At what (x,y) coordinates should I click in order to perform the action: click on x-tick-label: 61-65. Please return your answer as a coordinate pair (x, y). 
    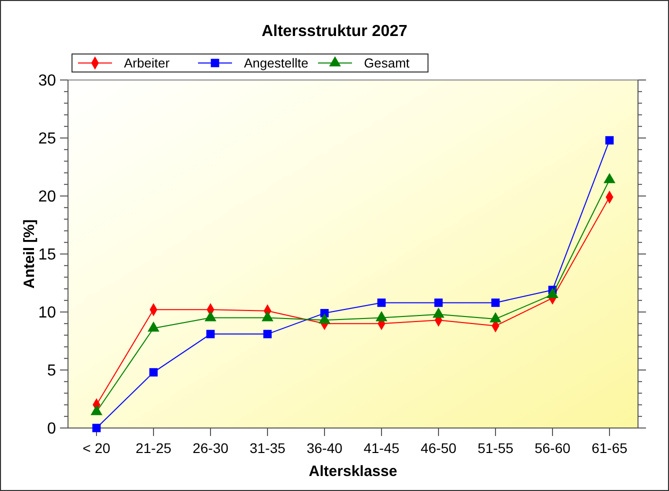
    Looking at the image, I should click on (610, 448).